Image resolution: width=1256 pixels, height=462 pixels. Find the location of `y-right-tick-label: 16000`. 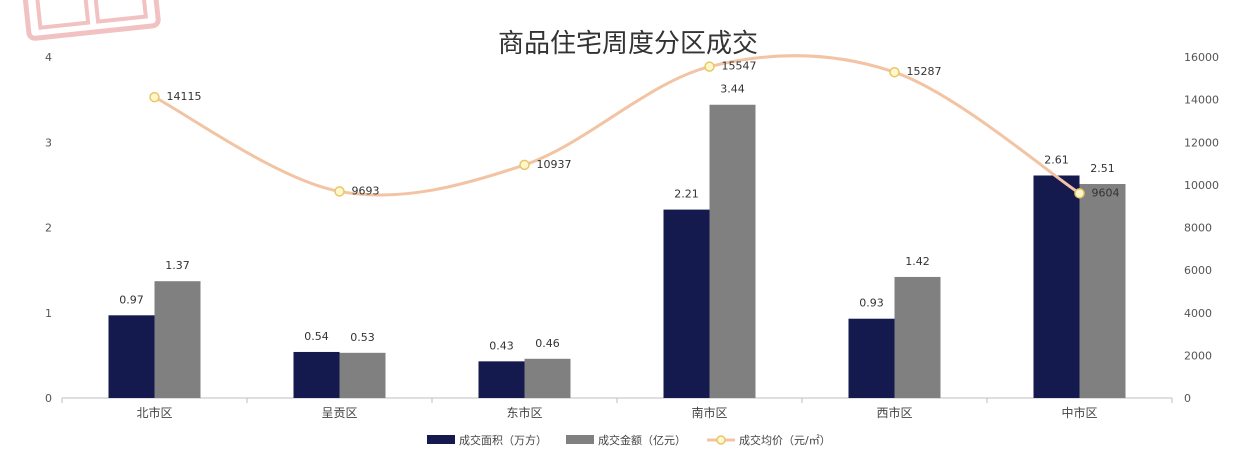

y-right-tick-label: 16000 is located at coordinates (1201, 57).